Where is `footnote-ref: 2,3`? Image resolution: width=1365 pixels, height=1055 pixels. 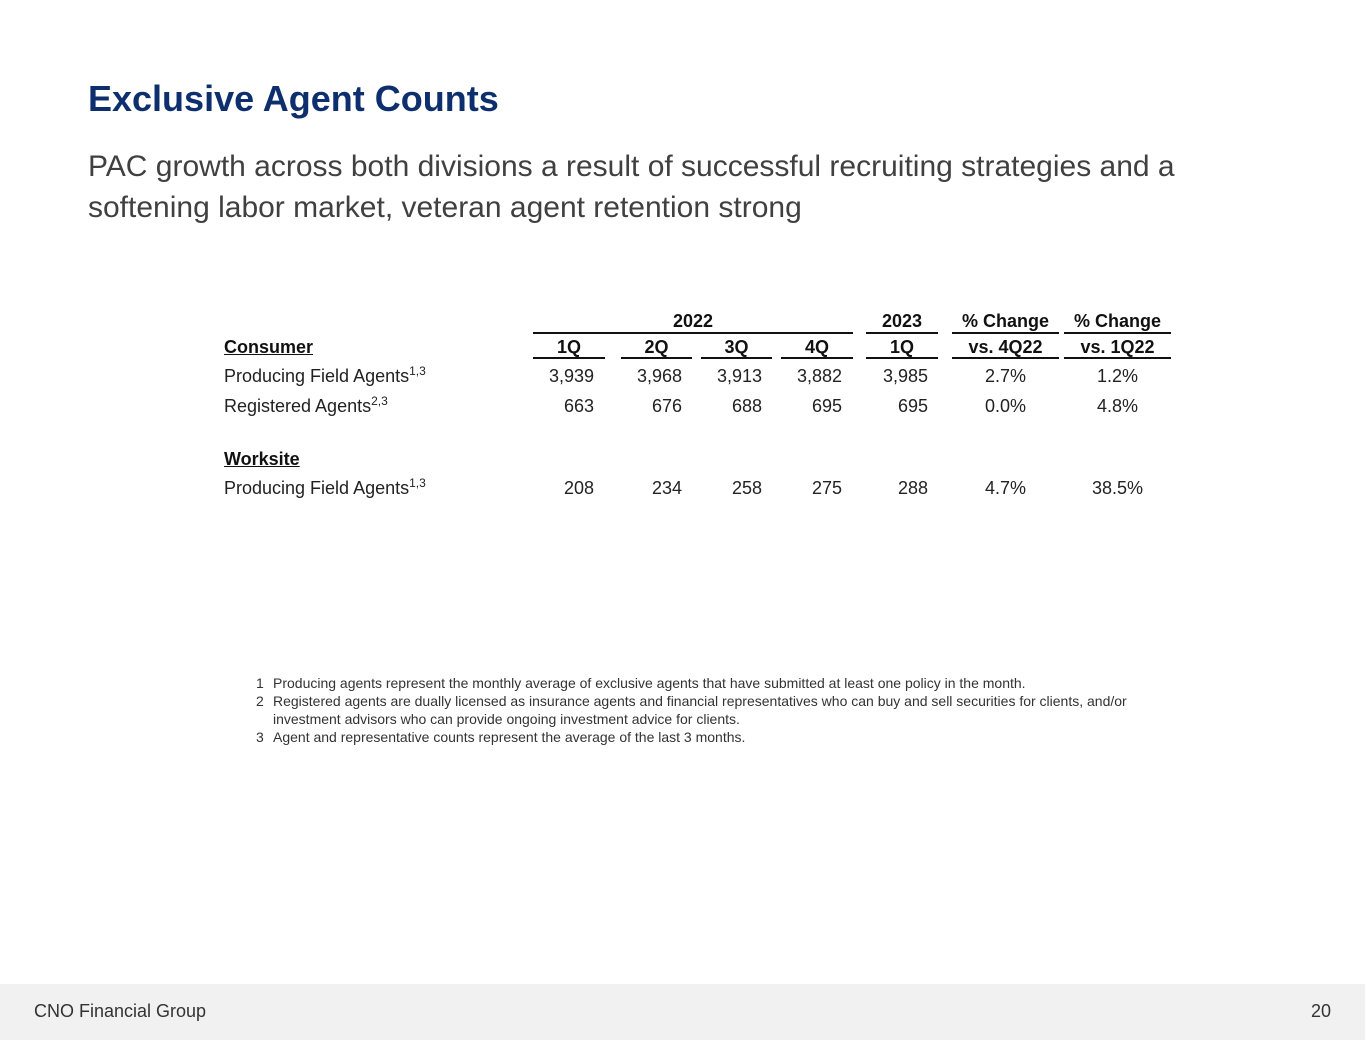
footnote-ref: 2,3 is located at coordinates (379, 401).